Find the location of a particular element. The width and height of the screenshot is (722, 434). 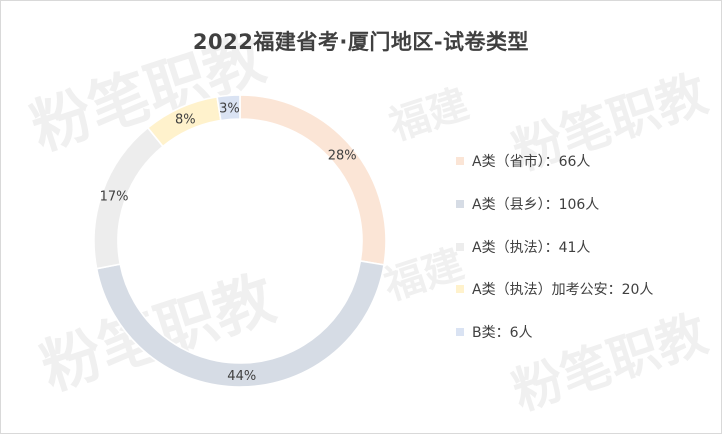

legend-label: B类：6人 is located at coordinates (502, 333).